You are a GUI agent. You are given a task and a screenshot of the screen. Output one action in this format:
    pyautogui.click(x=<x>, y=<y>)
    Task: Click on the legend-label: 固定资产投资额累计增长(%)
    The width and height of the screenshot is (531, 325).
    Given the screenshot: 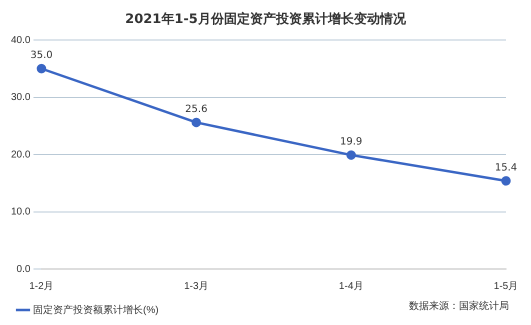 What is the action you would take?
    pyautogui.click(x=96, y=310)
    